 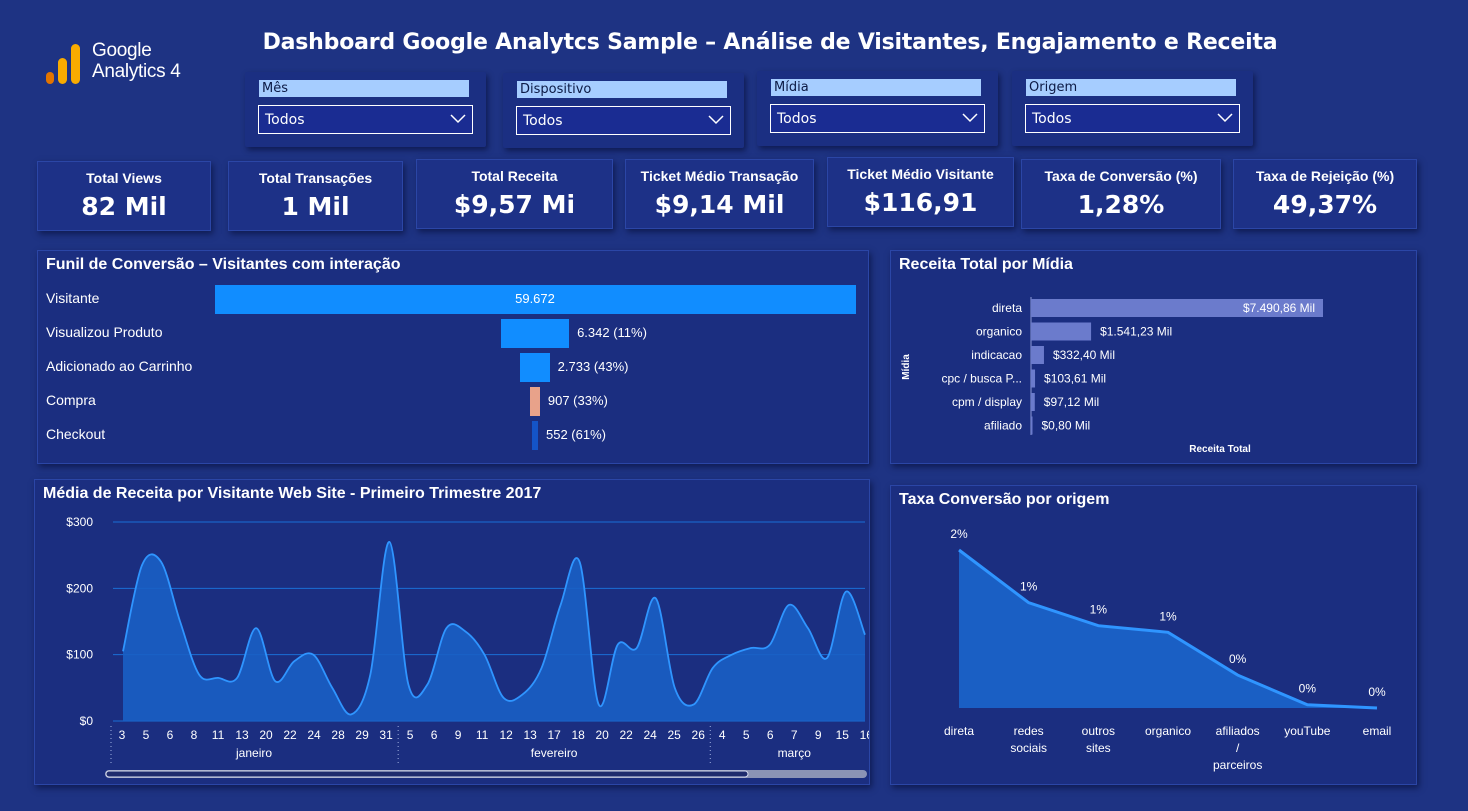 I want to click on x-tick-label: 13, so click(x=530, y=735).